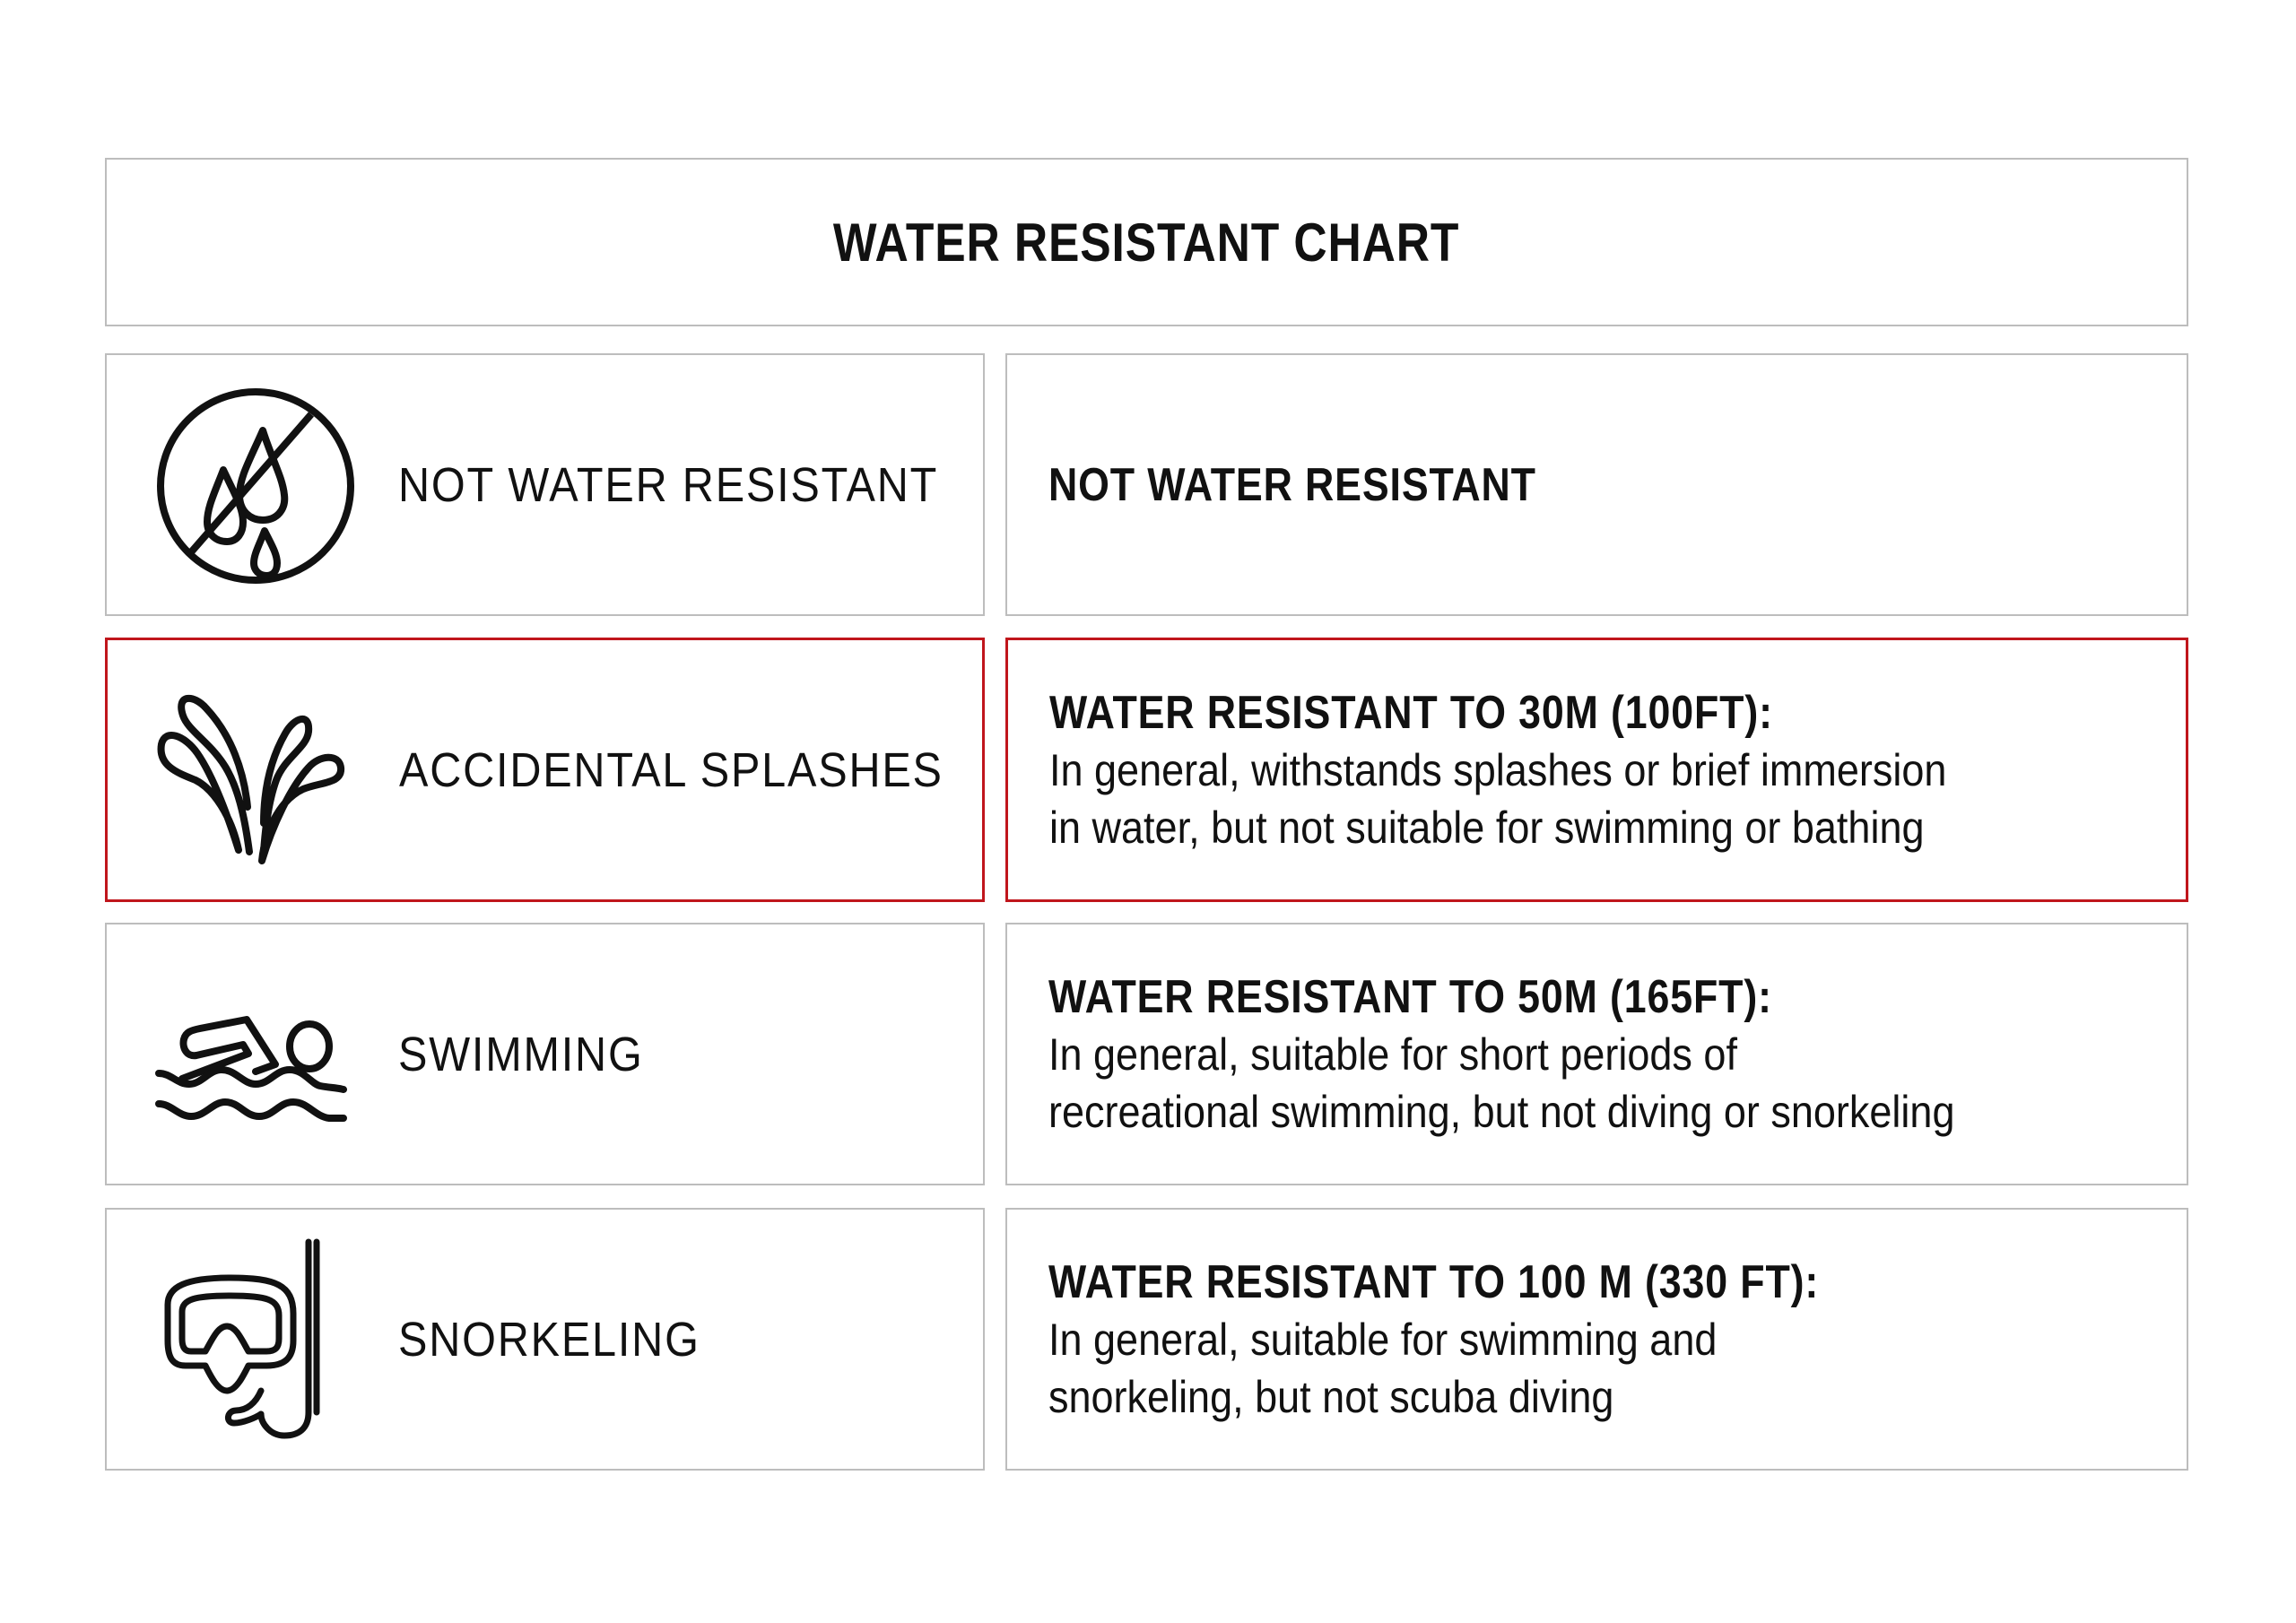 Image resolution: width=2296 pixels, height=1623 pixels. Describe the element at coordinates (521, 1054) in the screenshot. I see `row-label: SWIMMING` at that location.